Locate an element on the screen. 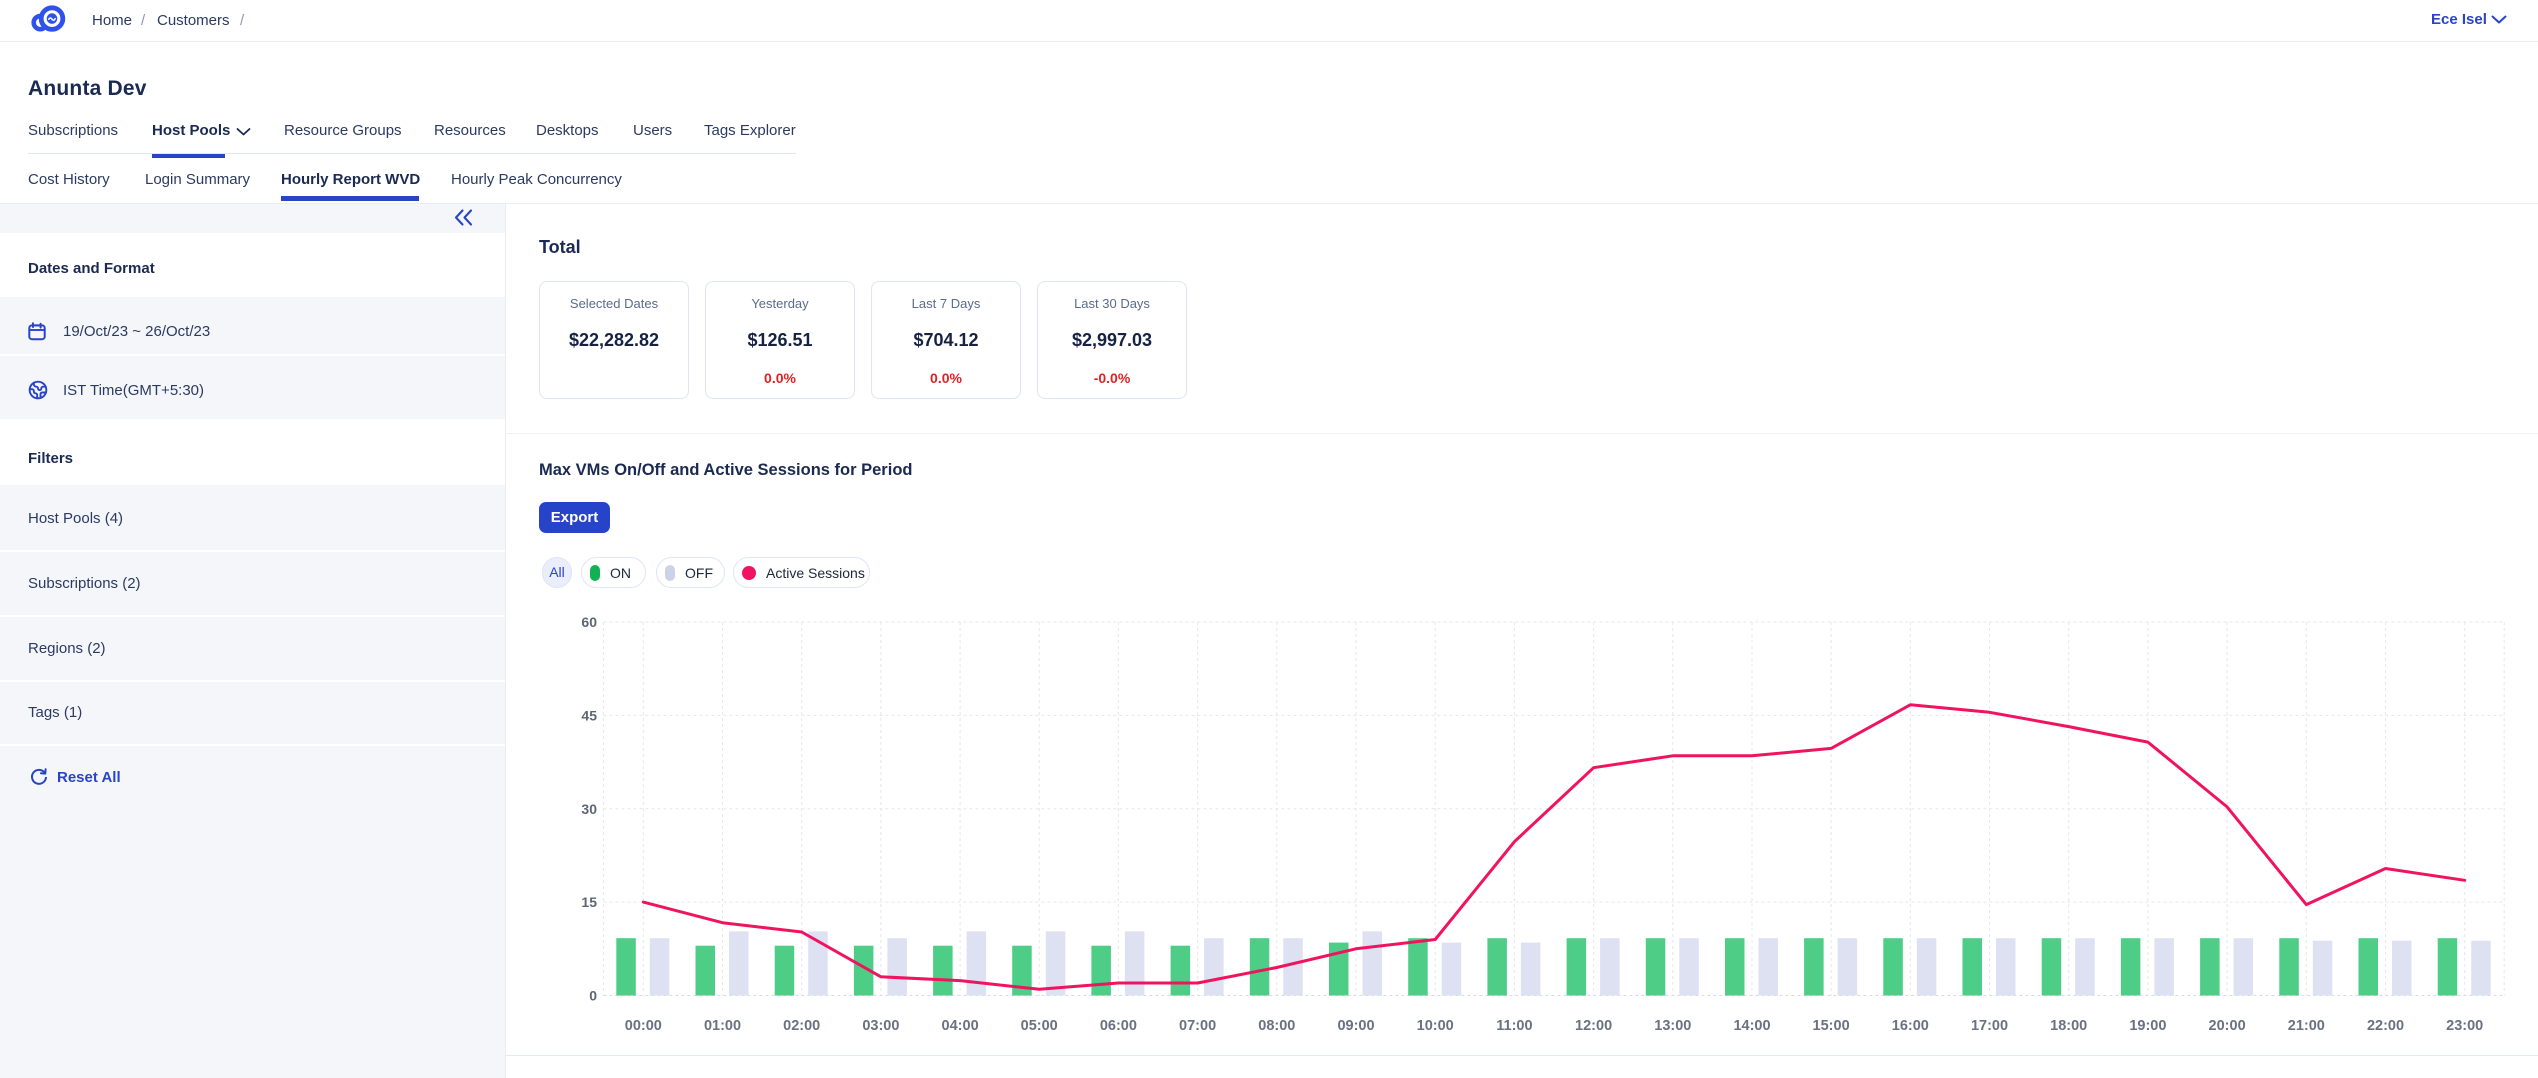 The height and width of the screenshot is (1078, 2538). svg-text: 04:00 is located at coordinates (960, 1026).